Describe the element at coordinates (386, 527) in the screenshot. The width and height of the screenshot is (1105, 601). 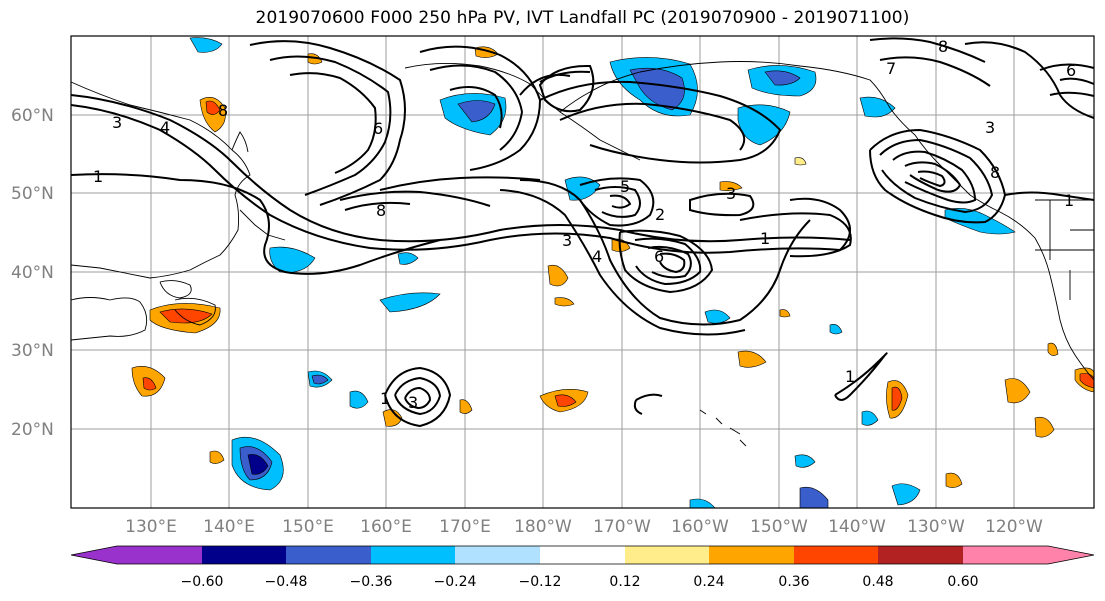
I see `lon-label-160e: 160°E` at that location.